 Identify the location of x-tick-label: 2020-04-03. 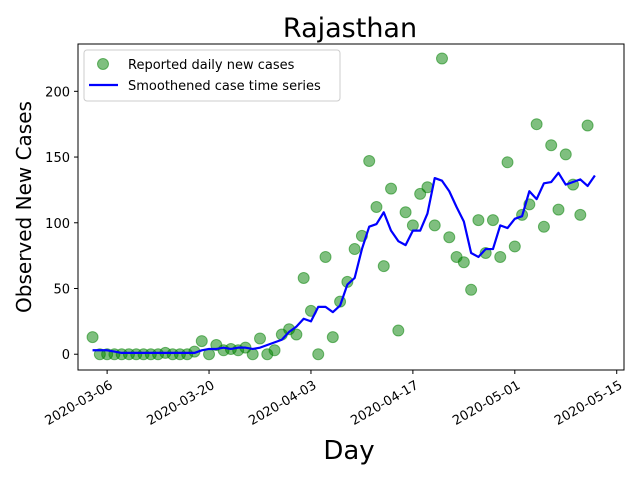
(282, 403).